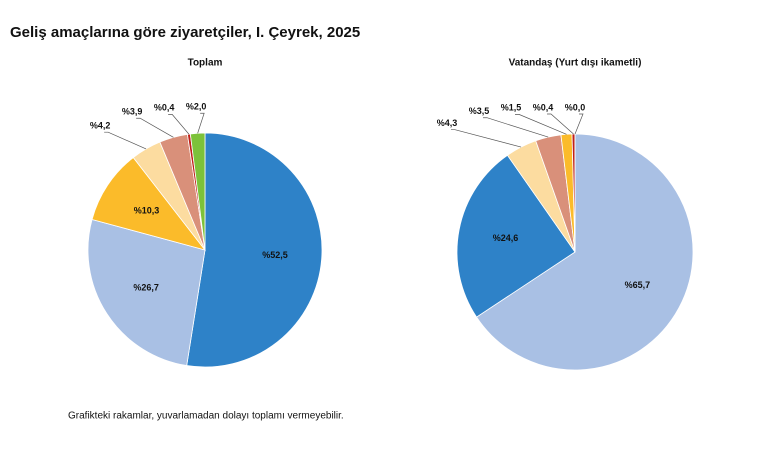 This screenshot has width=770, height=450. Describe the element at coordinates (147, 210) in the screenshot. I see `slice-label: %10,3` at that location.